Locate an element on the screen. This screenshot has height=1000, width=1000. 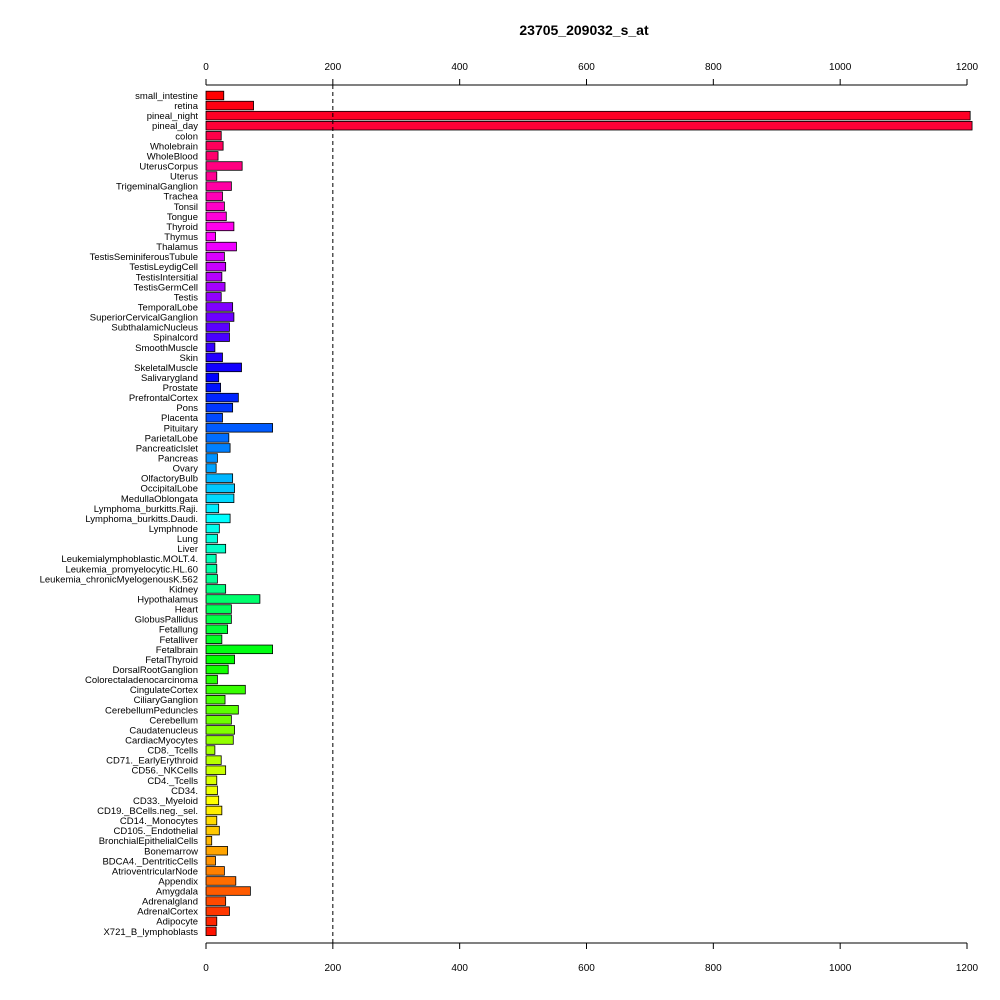
x-axis-bottom-tick-label: 800 is located at coordinates (713, 968).